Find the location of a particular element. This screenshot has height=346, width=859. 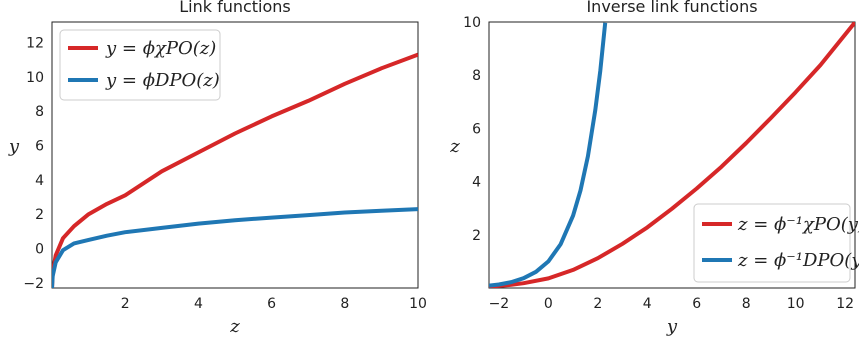

left-x-tick-label: 6 is located at coordinates (271, 304).